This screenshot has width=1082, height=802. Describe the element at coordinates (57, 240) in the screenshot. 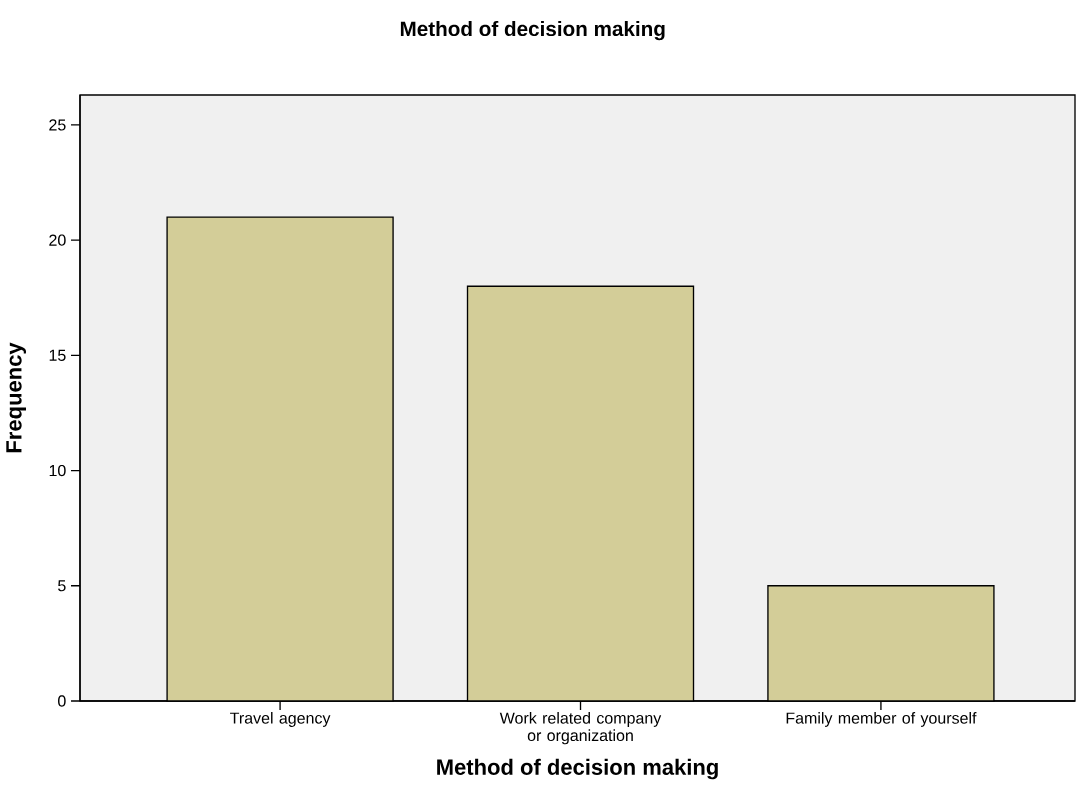

I see `y-tick-label: 20` at that location.